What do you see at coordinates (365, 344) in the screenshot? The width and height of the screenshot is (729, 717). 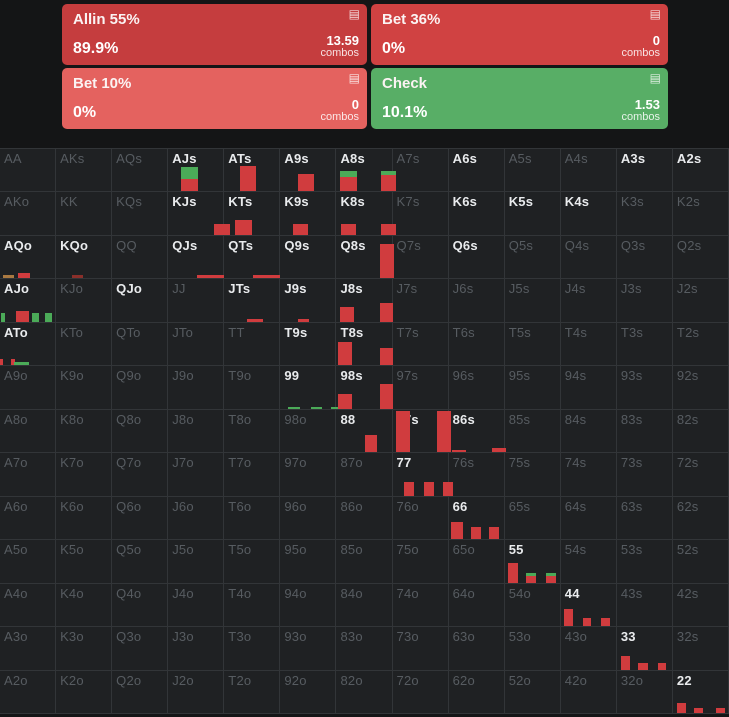 I see `hand-cell: T8s` at bounding box center [365, 344].